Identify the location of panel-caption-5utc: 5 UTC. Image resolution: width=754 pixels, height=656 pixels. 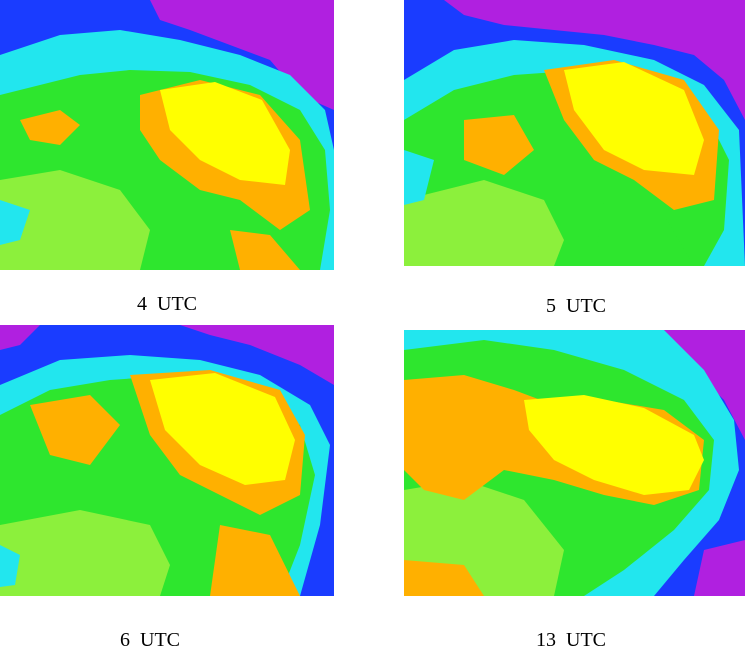
(576, 306).